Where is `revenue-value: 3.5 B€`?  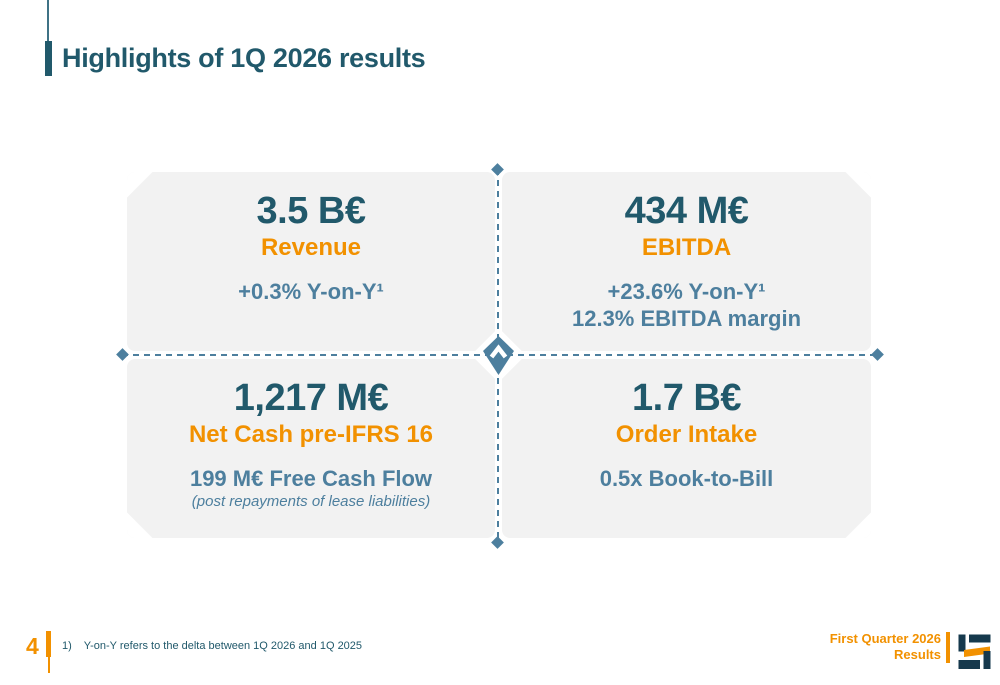 revenue-value: 3.5 B€ is located at coordinates (311, 211).